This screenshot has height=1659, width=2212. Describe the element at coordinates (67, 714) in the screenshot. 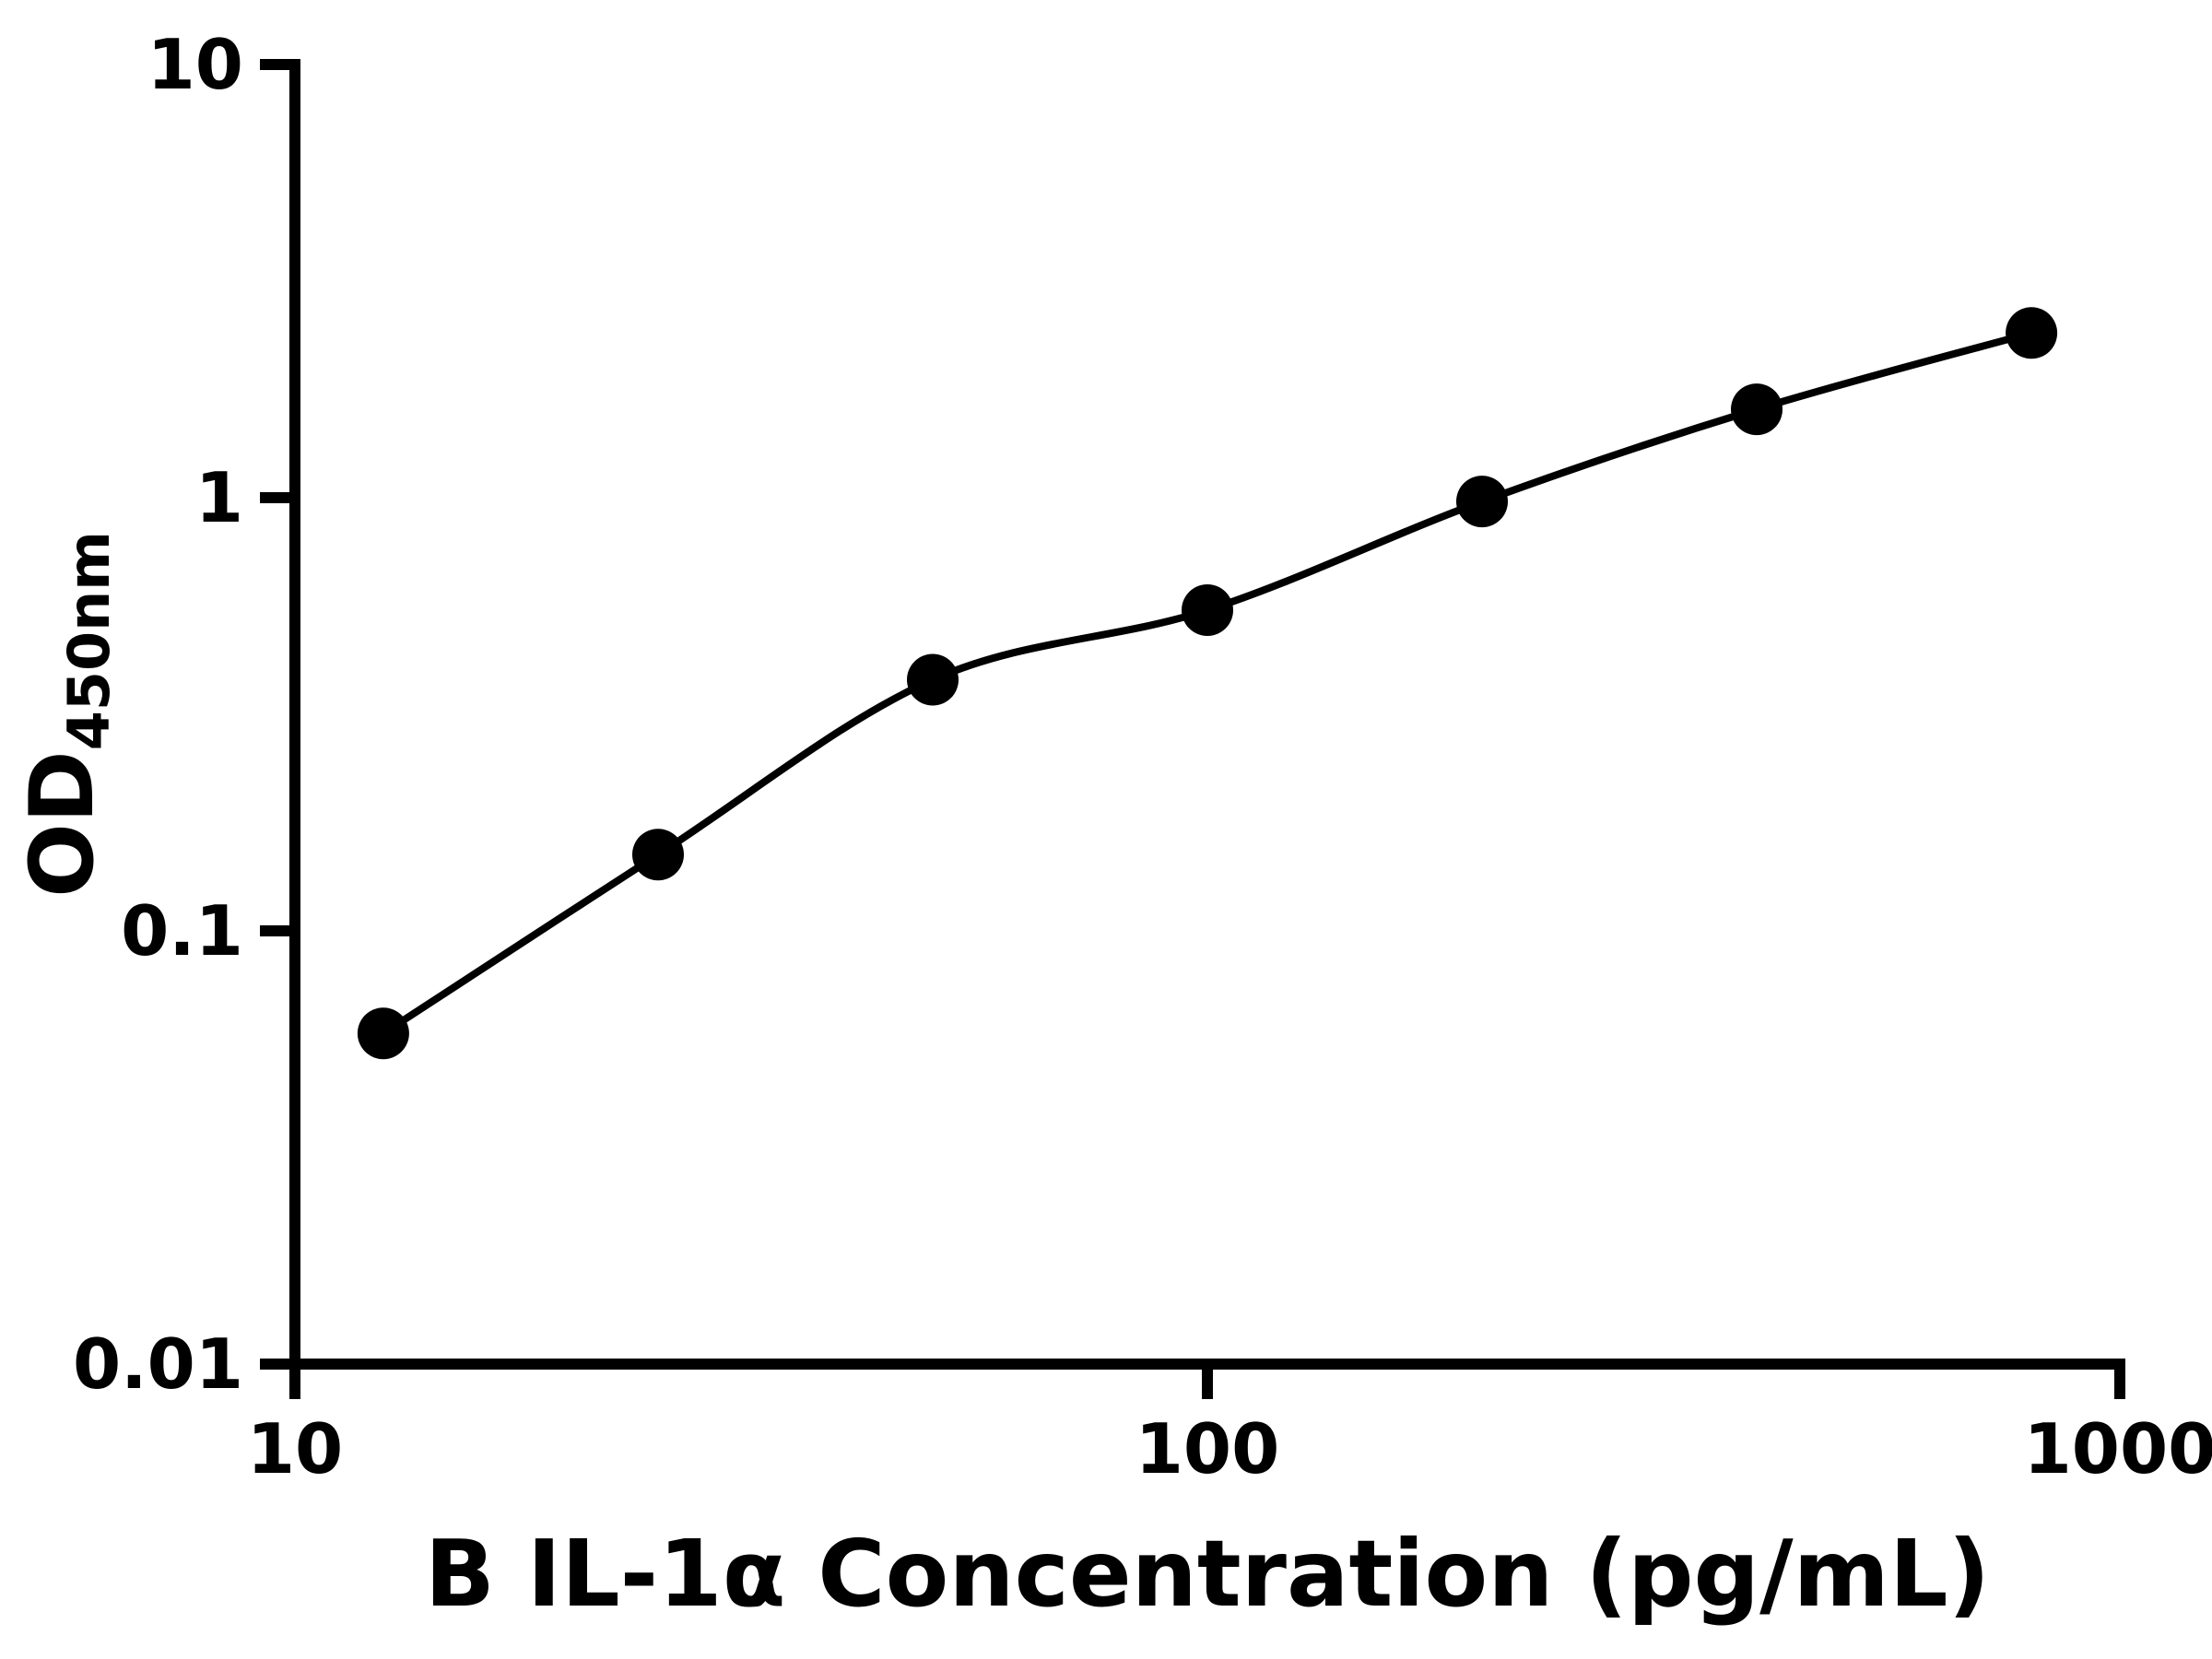

I see `y-axis-title: OD450nm` at that location.